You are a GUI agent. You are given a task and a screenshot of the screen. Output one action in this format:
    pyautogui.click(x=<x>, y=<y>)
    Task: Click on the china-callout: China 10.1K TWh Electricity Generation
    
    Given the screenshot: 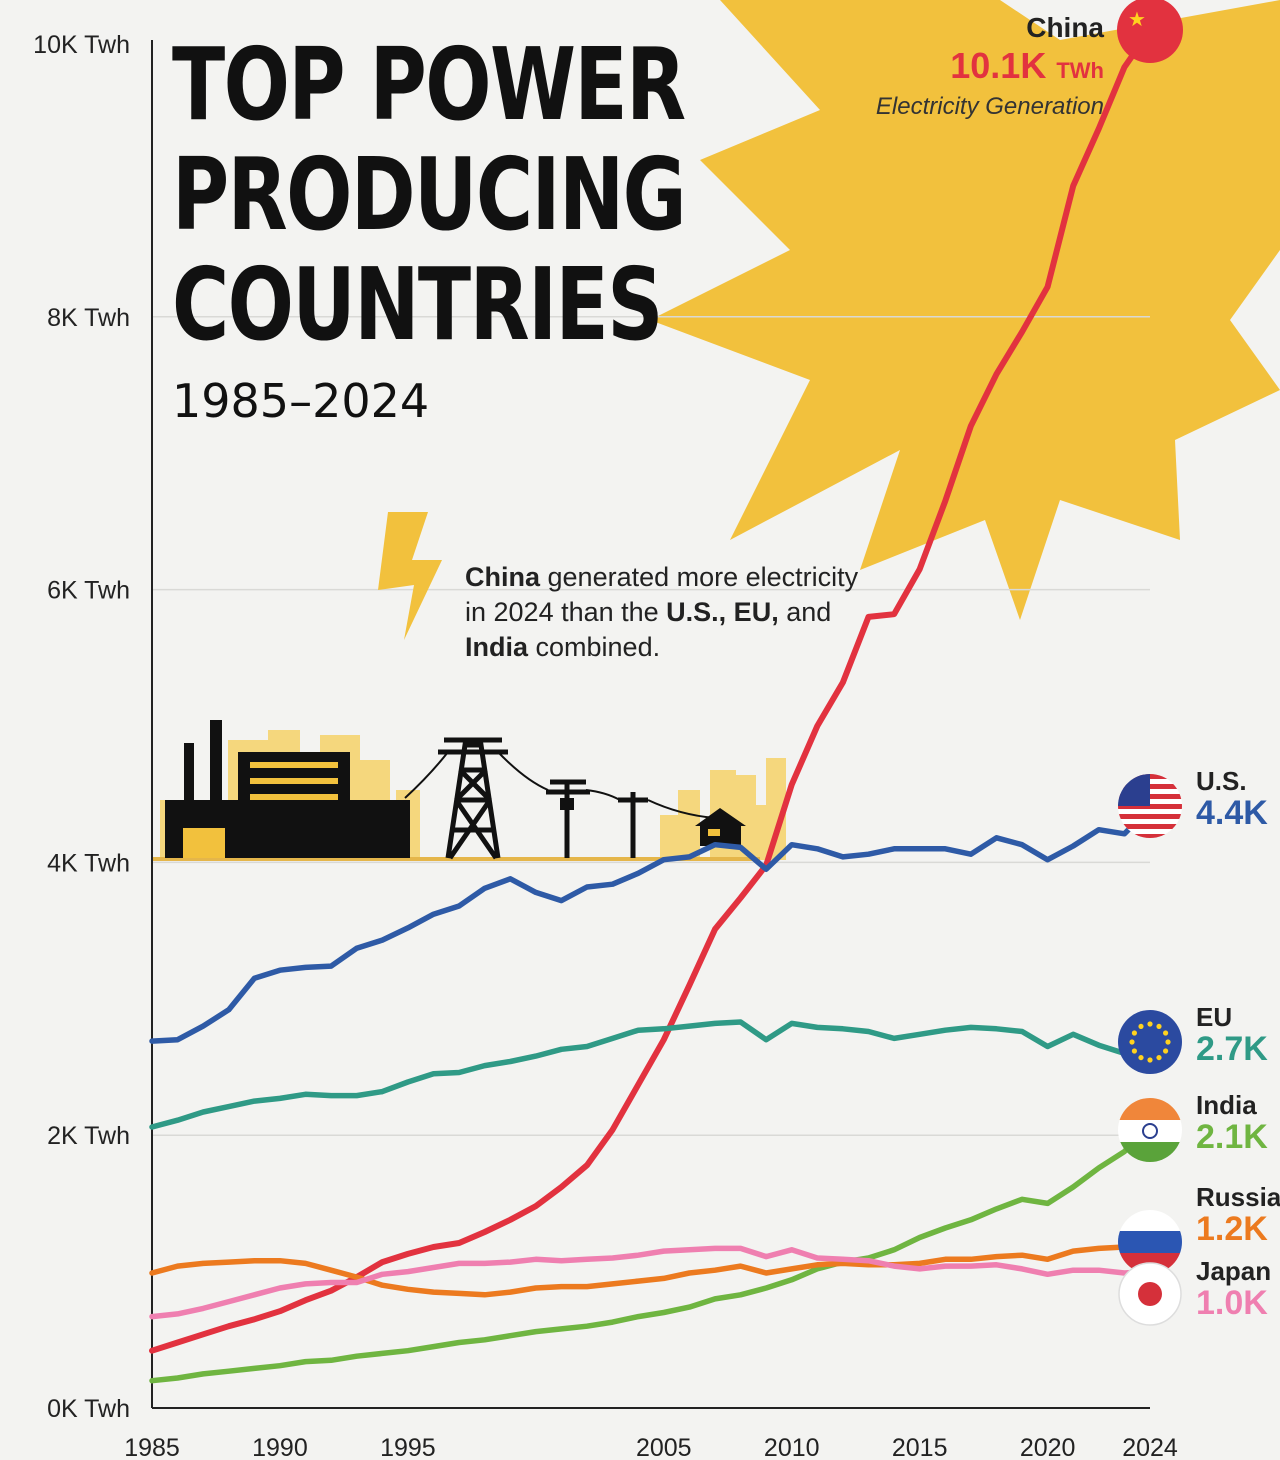 What is the action you would take?
    pyautogui.click(x=990, y=66)
    